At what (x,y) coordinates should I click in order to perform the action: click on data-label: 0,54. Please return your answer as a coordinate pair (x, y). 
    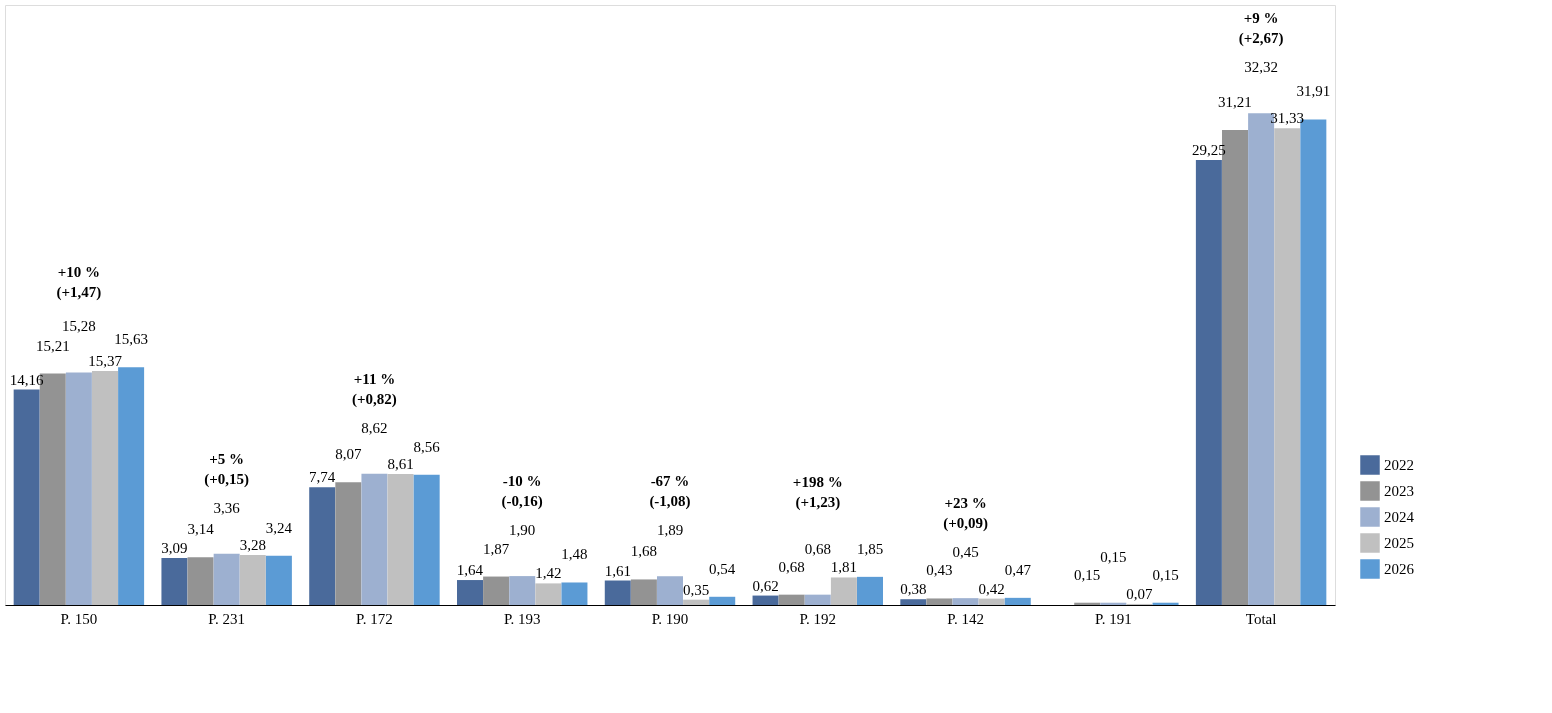
    Looking at the image, I should click on (722, 568).